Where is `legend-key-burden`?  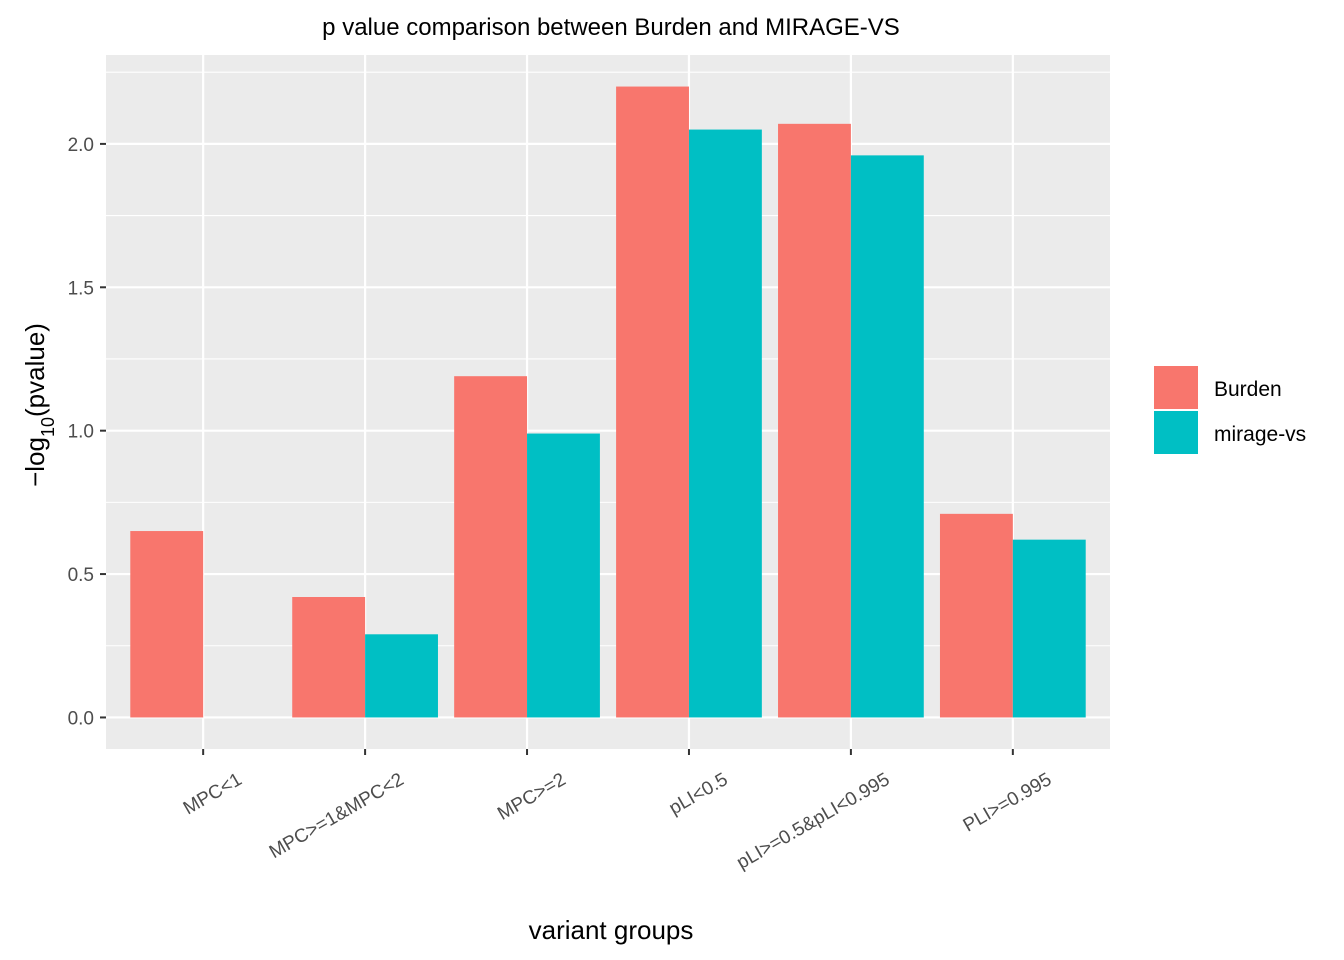 legend-key-burden is located at coordinates (1176, 387).